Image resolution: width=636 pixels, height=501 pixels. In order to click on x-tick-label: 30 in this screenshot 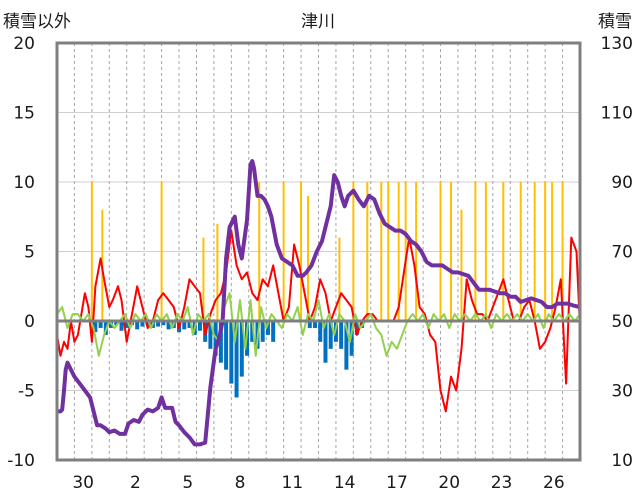, I will do `click(83, 483)`.